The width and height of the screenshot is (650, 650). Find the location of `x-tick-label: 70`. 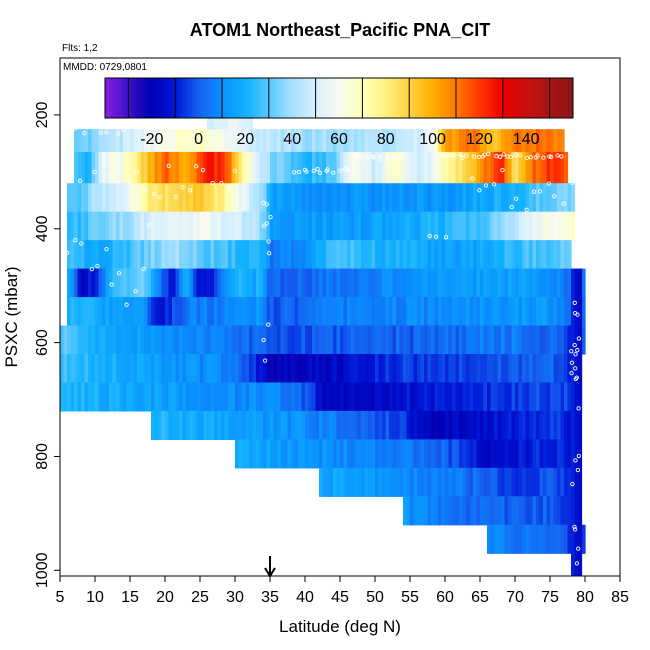

x-tick-label: 70 is located at coordinates (515, 597).